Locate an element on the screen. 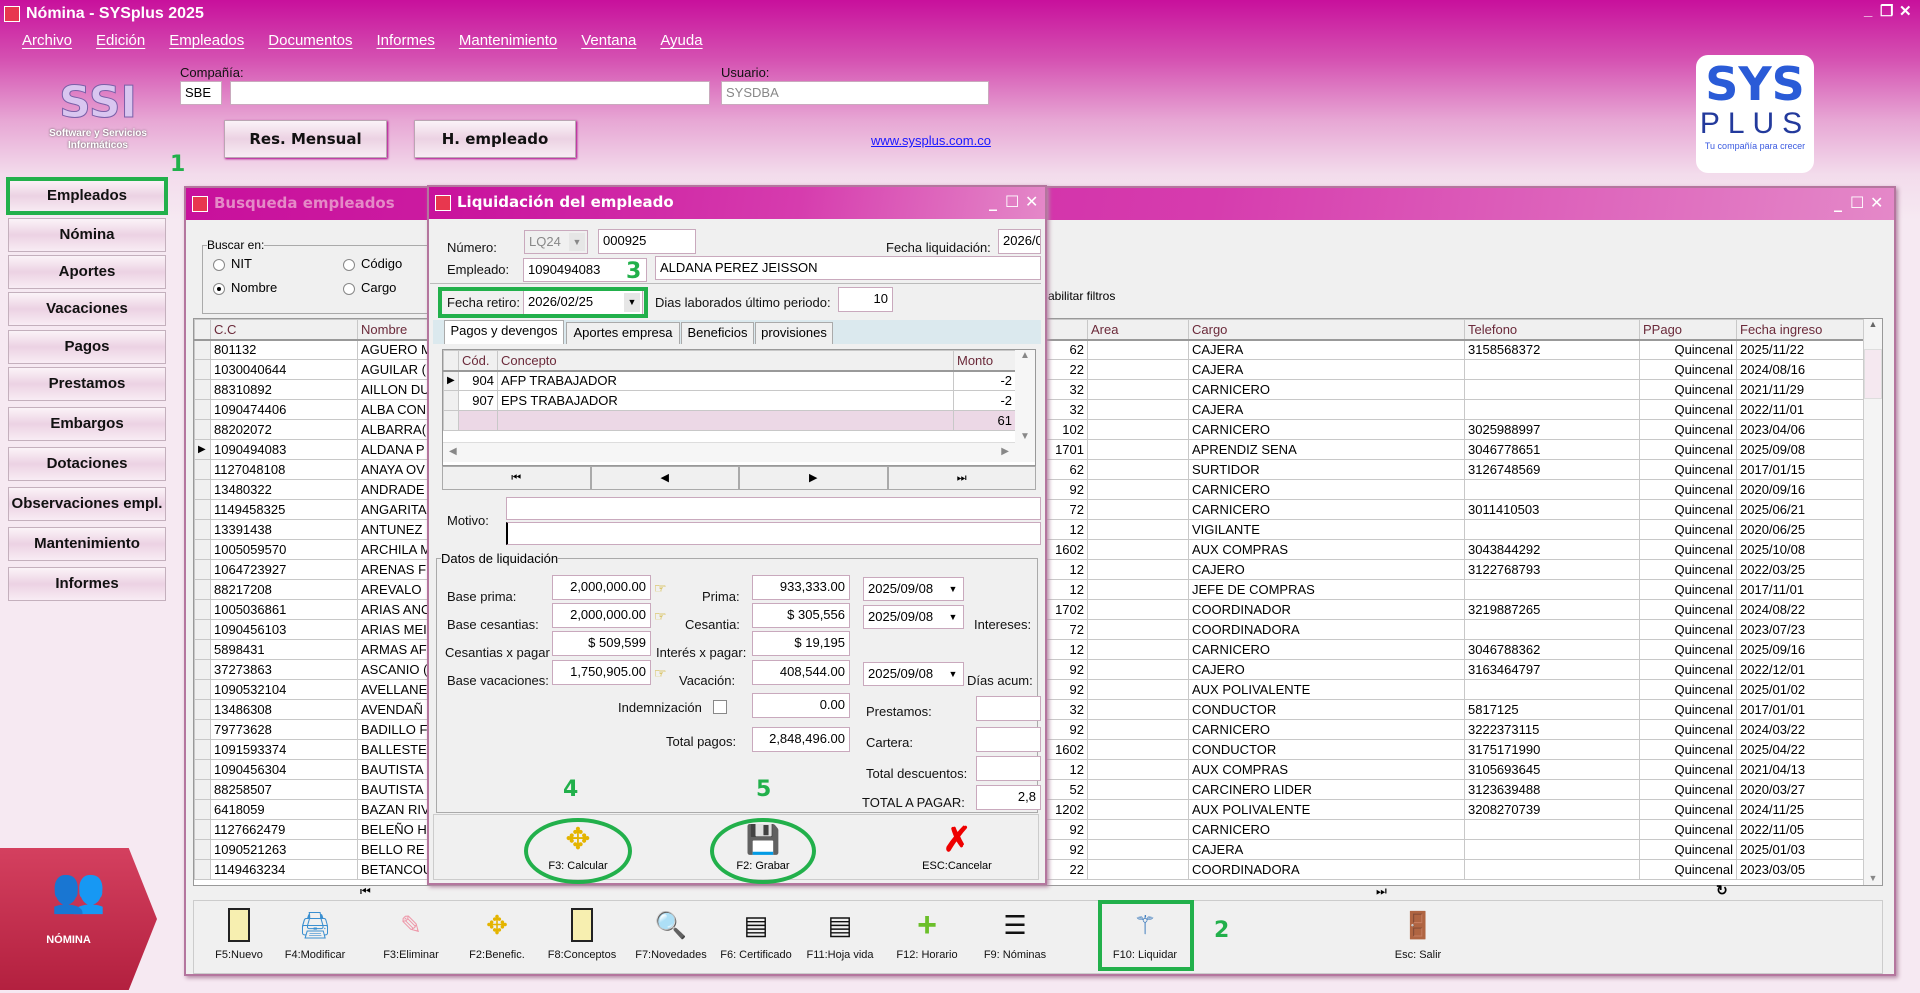 This screenshot has height=993, width=1920. grid-refresh-icon: ↻ is located at coordinates (1722, 890).